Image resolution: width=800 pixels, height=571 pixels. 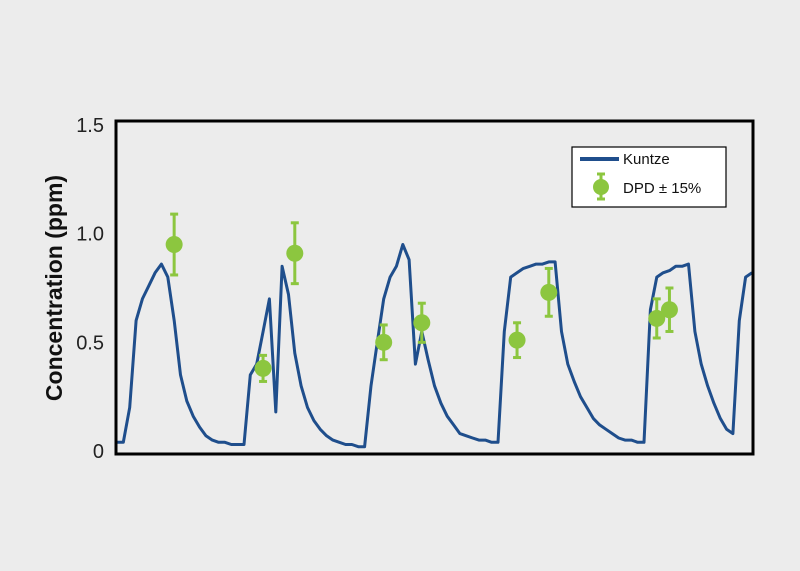 What do you see at coordinates (646, 159) in the screenshot?
I see `legend-label-kuntze: Kuntze` at bounding box center [646, 159].